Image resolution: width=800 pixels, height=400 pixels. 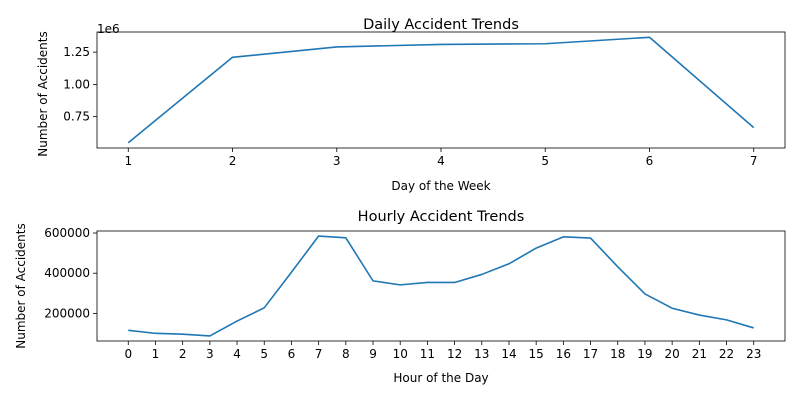 I want to click on y-tick-label: 0.75, so click(x=76, y=117).